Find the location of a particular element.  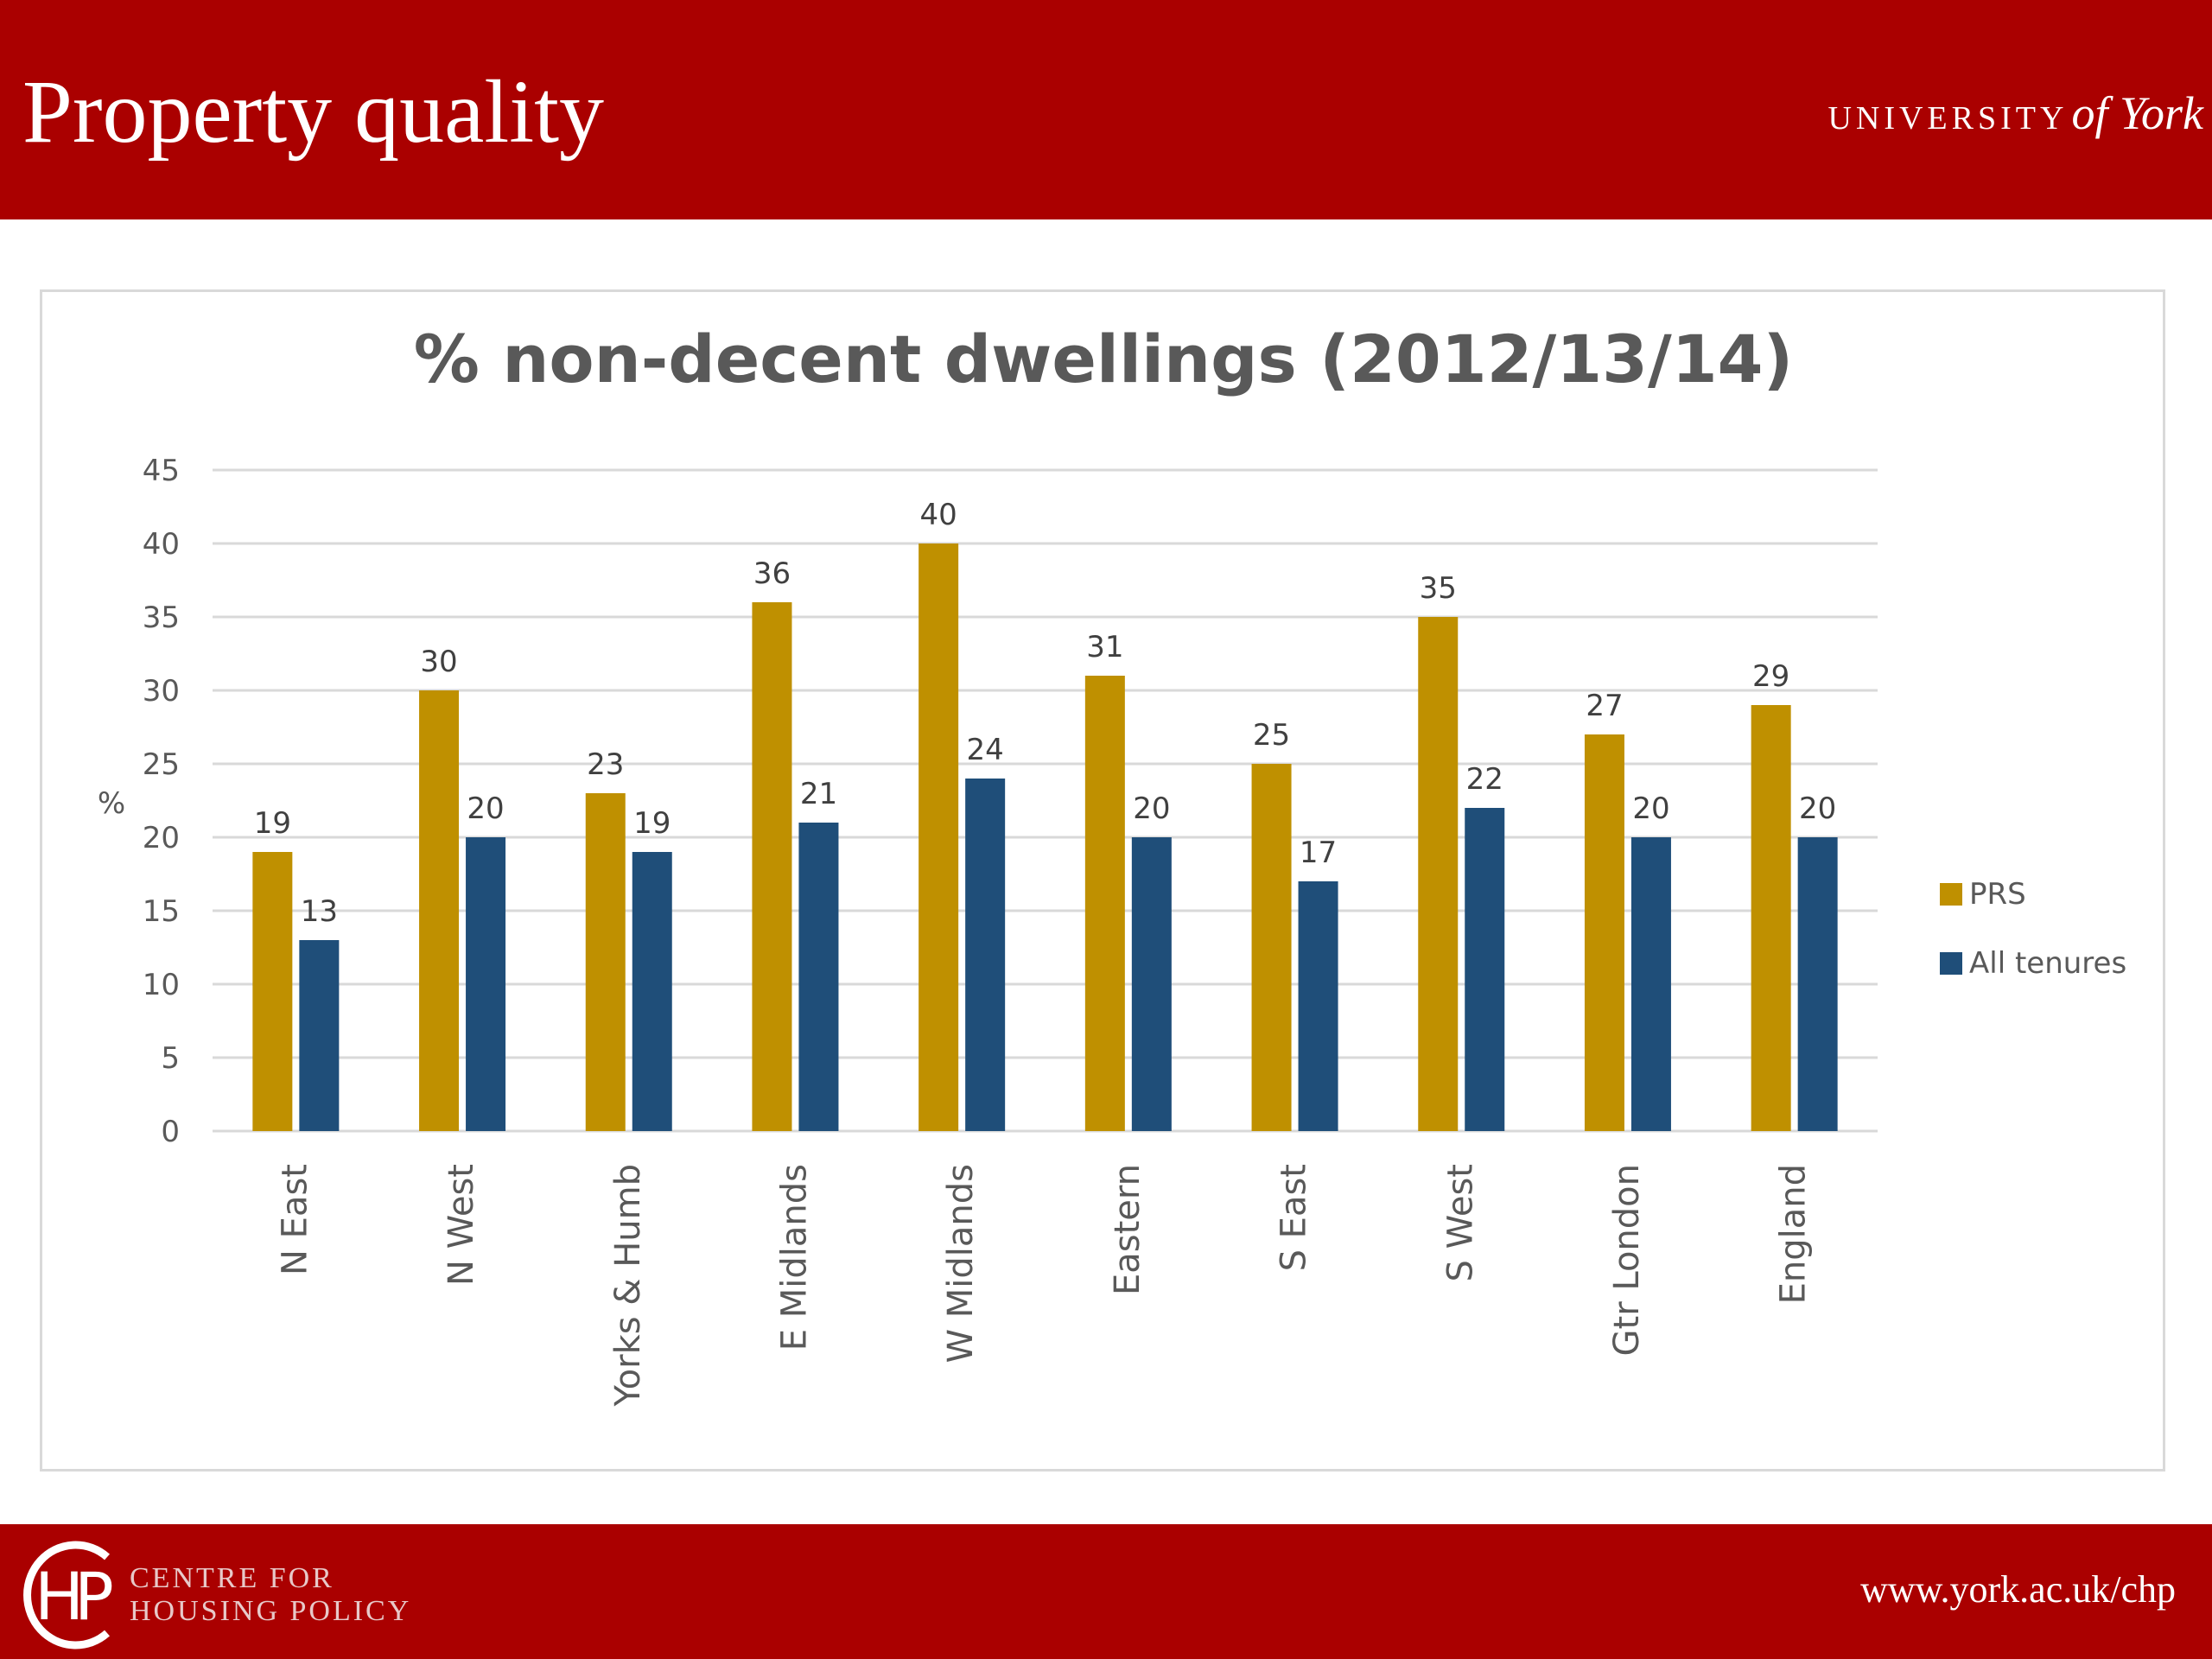

logo-script: of York is located at coordinates (2137, 113).